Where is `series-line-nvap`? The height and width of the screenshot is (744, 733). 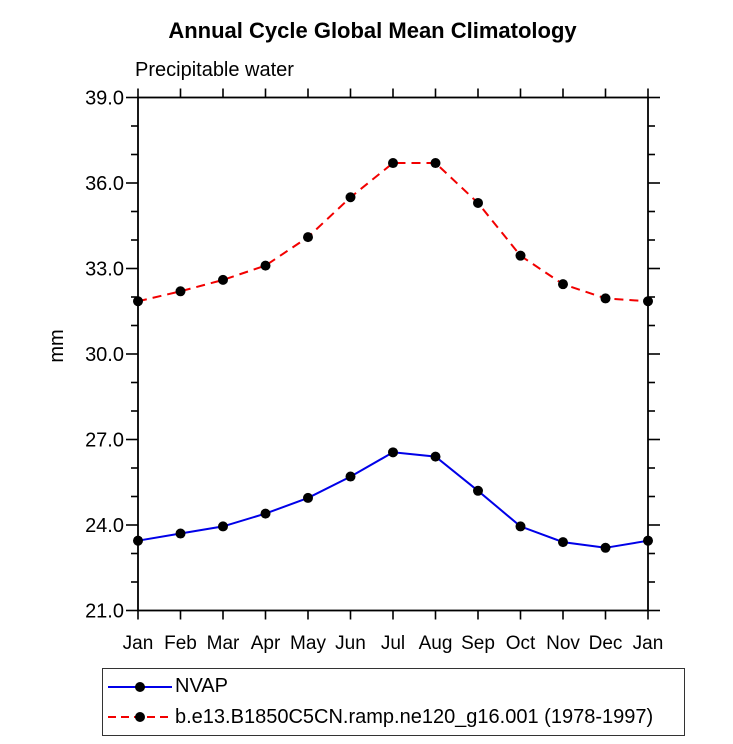 series-line-nvap is located at coordinates (393, 500).